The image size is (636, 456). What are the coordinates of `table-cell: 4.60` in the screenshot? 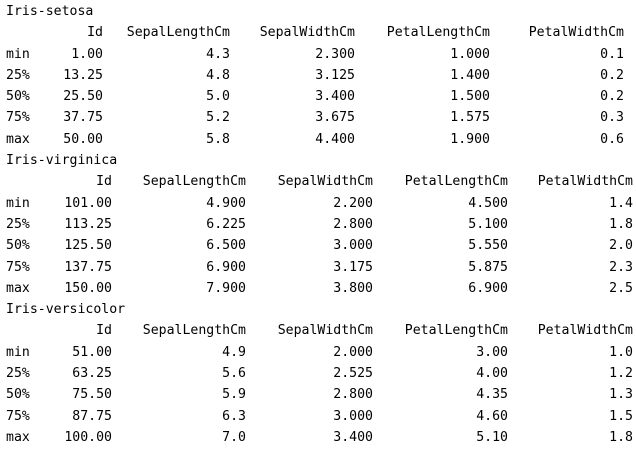 It's located at (492, 416).